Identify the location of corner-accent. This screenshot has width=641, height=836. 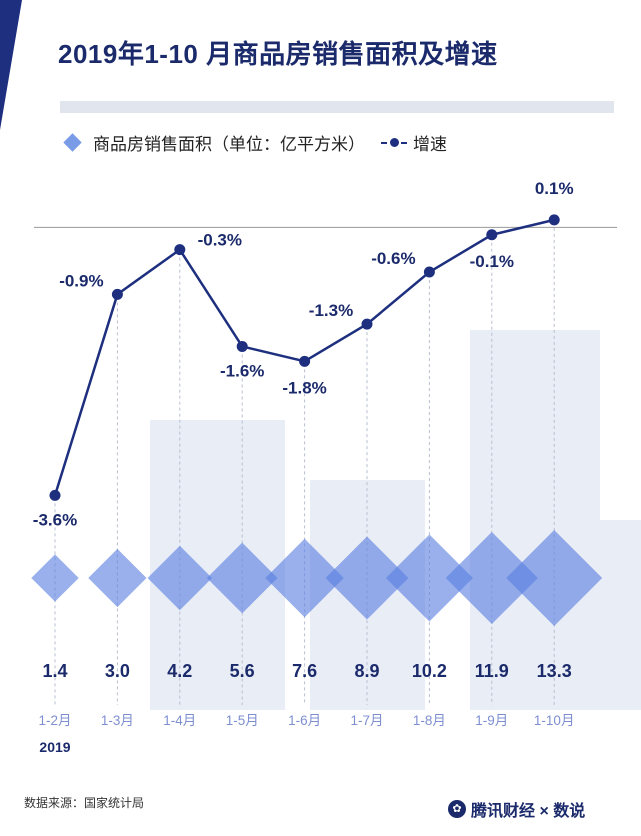
(11, 65).